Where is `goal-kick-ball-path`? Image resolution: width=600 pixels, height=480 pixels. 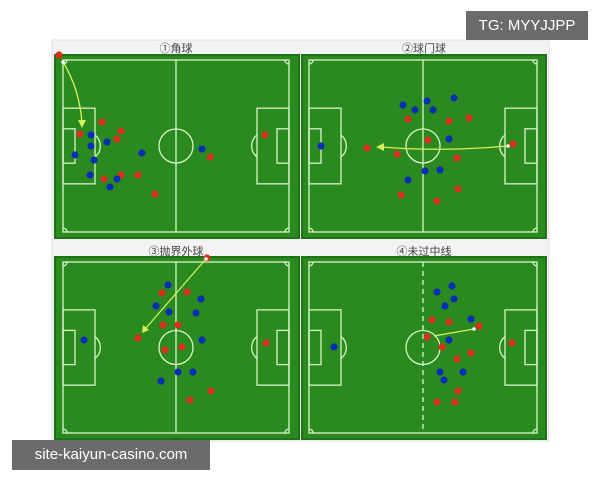 goal-kick-ball-path is located at coordinates (445, 147).